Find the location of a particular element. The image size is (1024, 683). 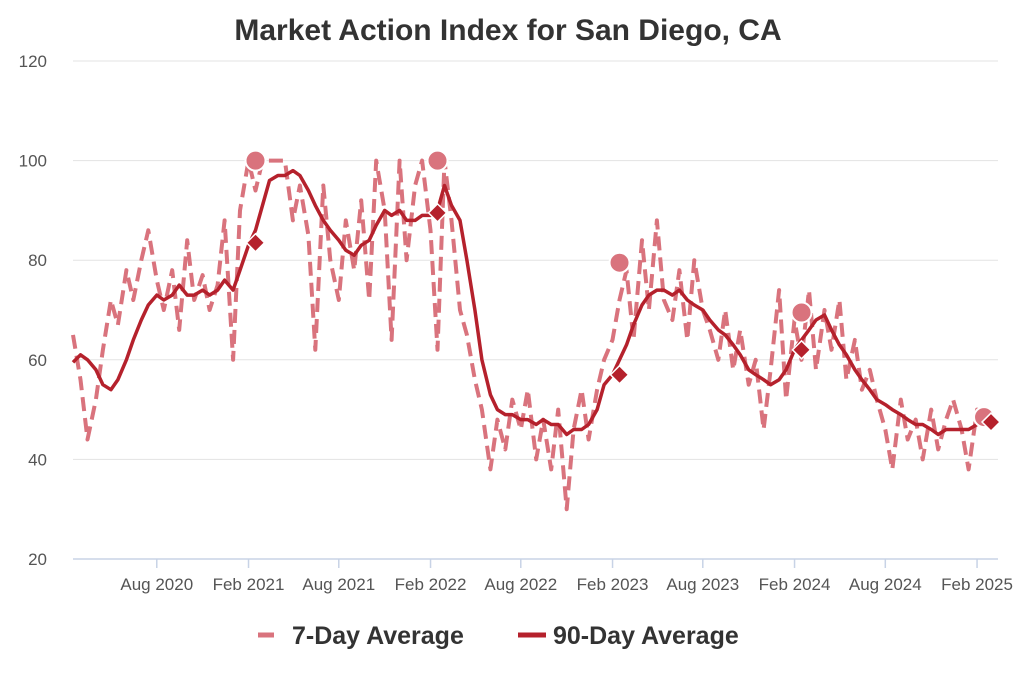

x-tick-label: Feb 2023 is located at coordinates (613, 584).